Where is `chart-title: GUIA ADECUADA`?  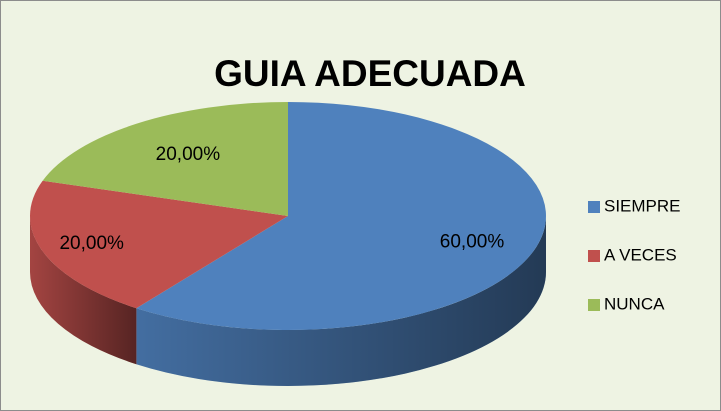 chart-title: GUIA ADECUADA is located at coordinates (370, 73).